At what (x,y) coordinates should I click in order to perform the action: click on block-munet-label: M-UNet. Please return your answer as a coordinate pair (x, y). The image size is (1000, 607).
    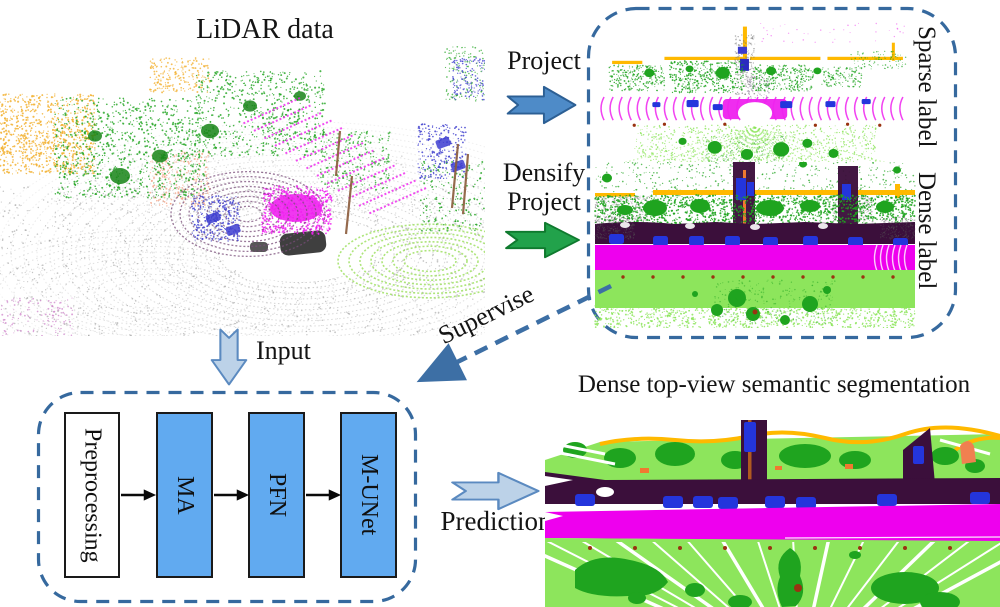
    Looking at the image, I should click on (369, 495).